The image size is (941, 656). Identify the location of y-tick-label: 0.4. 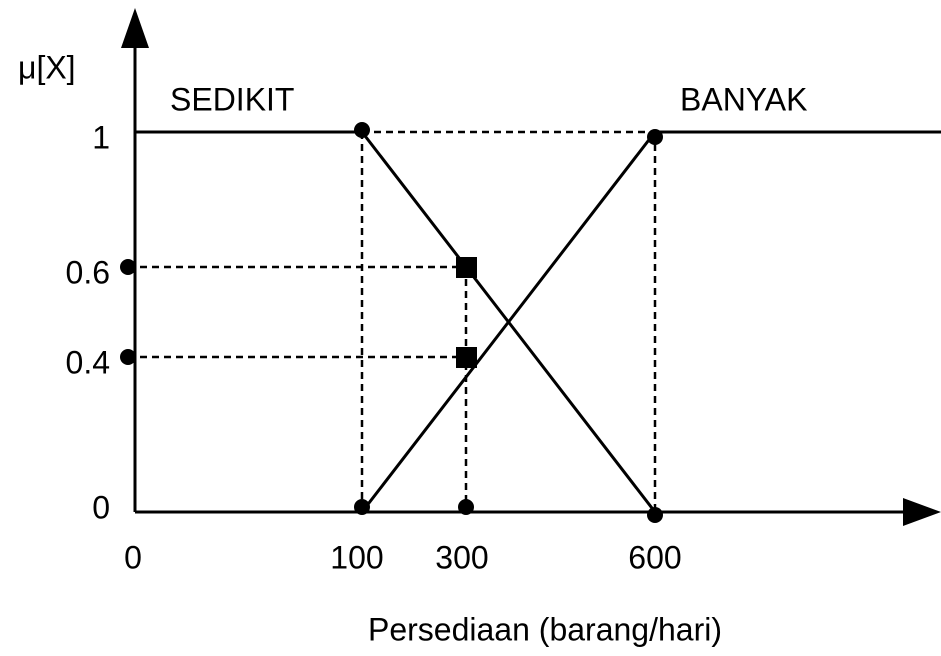
(88, 362).